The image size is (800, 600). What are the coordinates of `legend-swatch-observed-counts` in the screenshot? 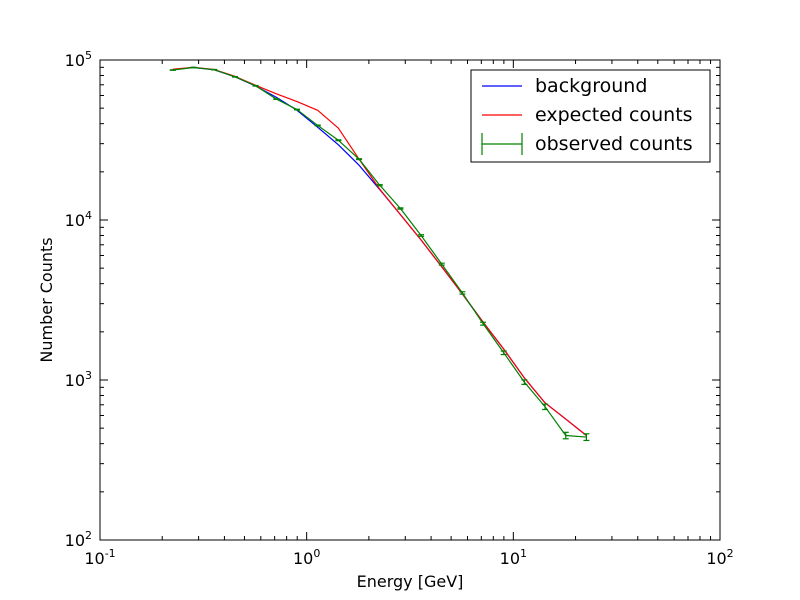 It's located at (502, 144).